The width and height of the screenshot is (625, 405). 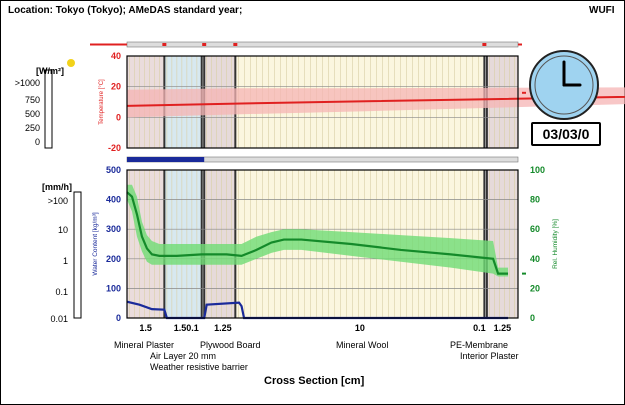 What do you see at coordinates (566, 134) in the screenshot?
I see `clock-date: 03/03/0` at bounding box center [566, 134].